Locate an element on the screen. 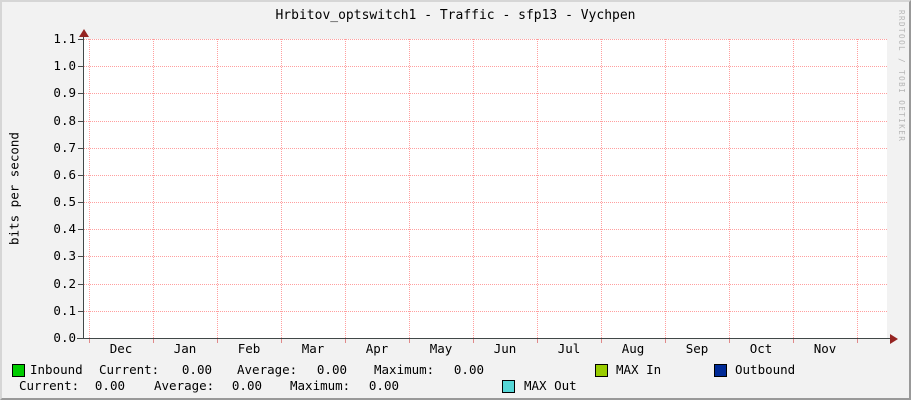 This screenshot has height=400, width=911. x-tick-label: Aug is located at coordinates (633, 348).